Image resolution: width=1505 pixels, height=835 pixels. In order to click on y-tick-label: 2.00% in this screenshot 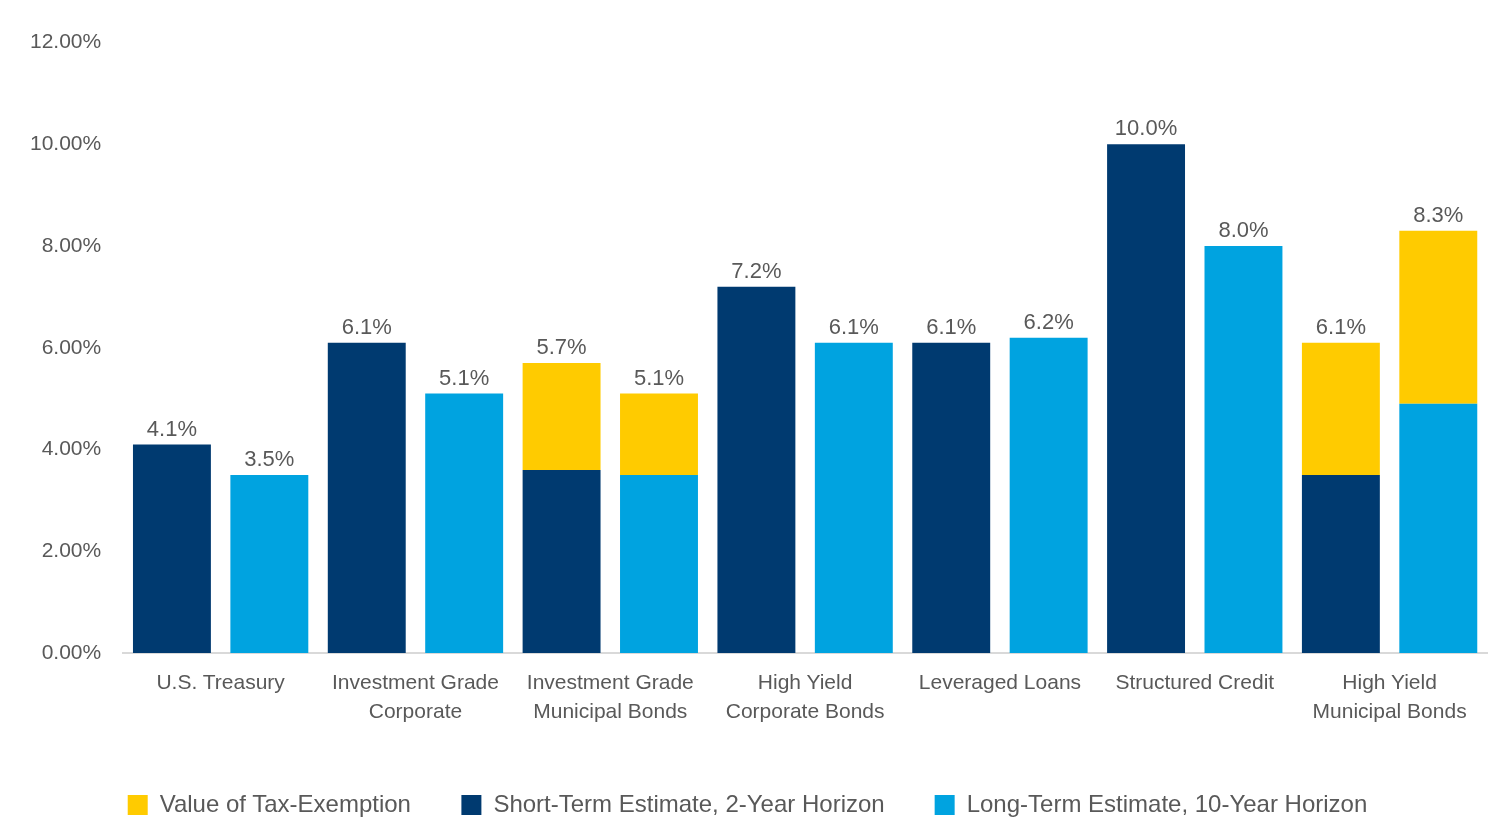, I will do `click(71, 550)`.